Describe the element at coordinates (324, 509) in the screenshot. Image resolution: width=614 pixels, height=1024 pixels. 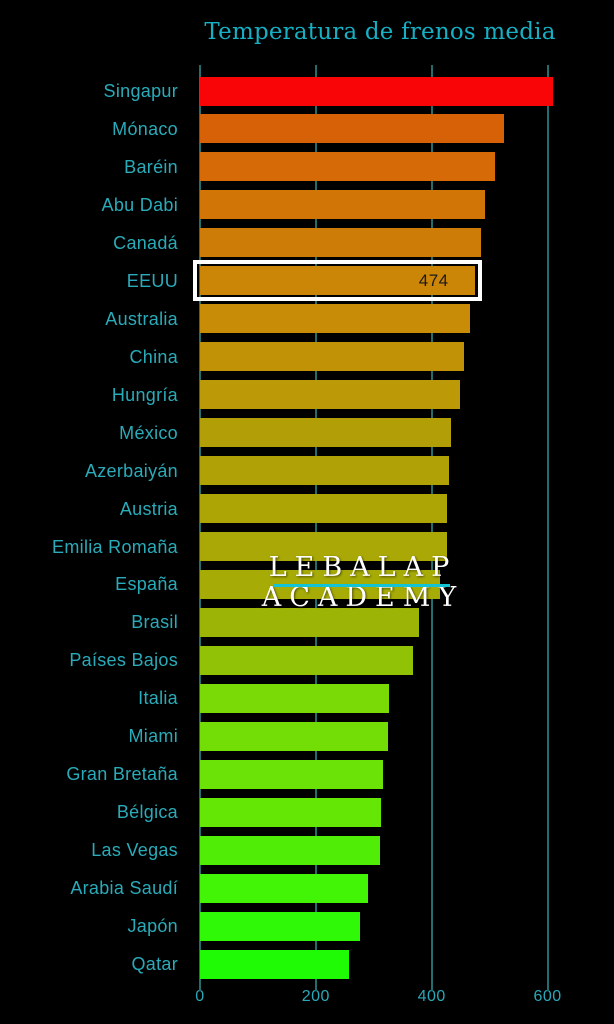
I see `bar-austria` at that location.